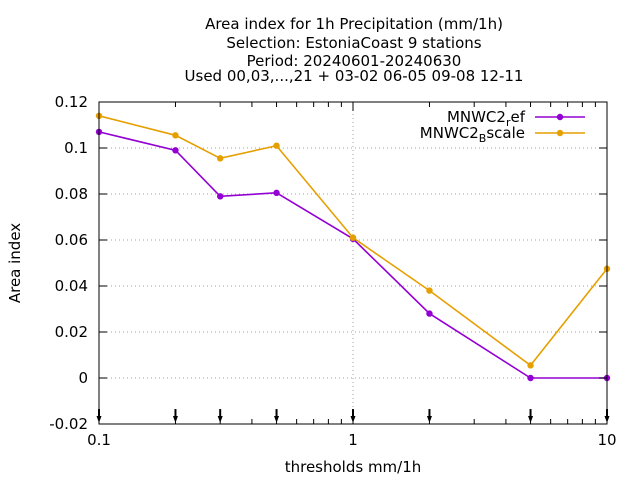 The image size is (640, 480). I want to click on y-tick-label: 0.02, so click(71, 332).